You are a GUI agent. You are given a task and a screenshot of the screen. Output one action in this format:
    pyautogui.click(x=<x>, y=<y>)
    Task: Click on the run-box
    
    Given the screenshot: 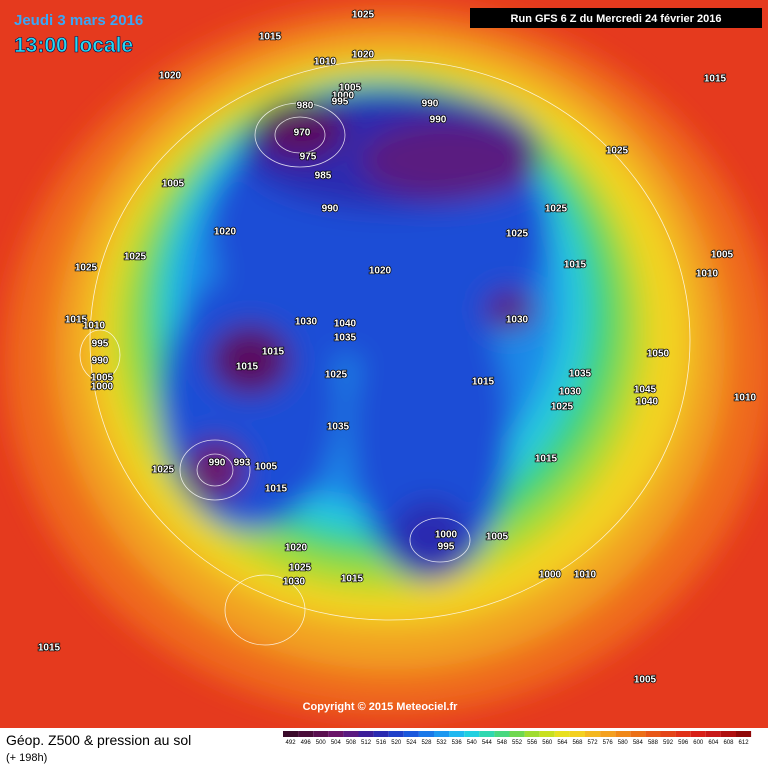 What is the action you would take?
    pyautogui.click(x=616, y=18)
    